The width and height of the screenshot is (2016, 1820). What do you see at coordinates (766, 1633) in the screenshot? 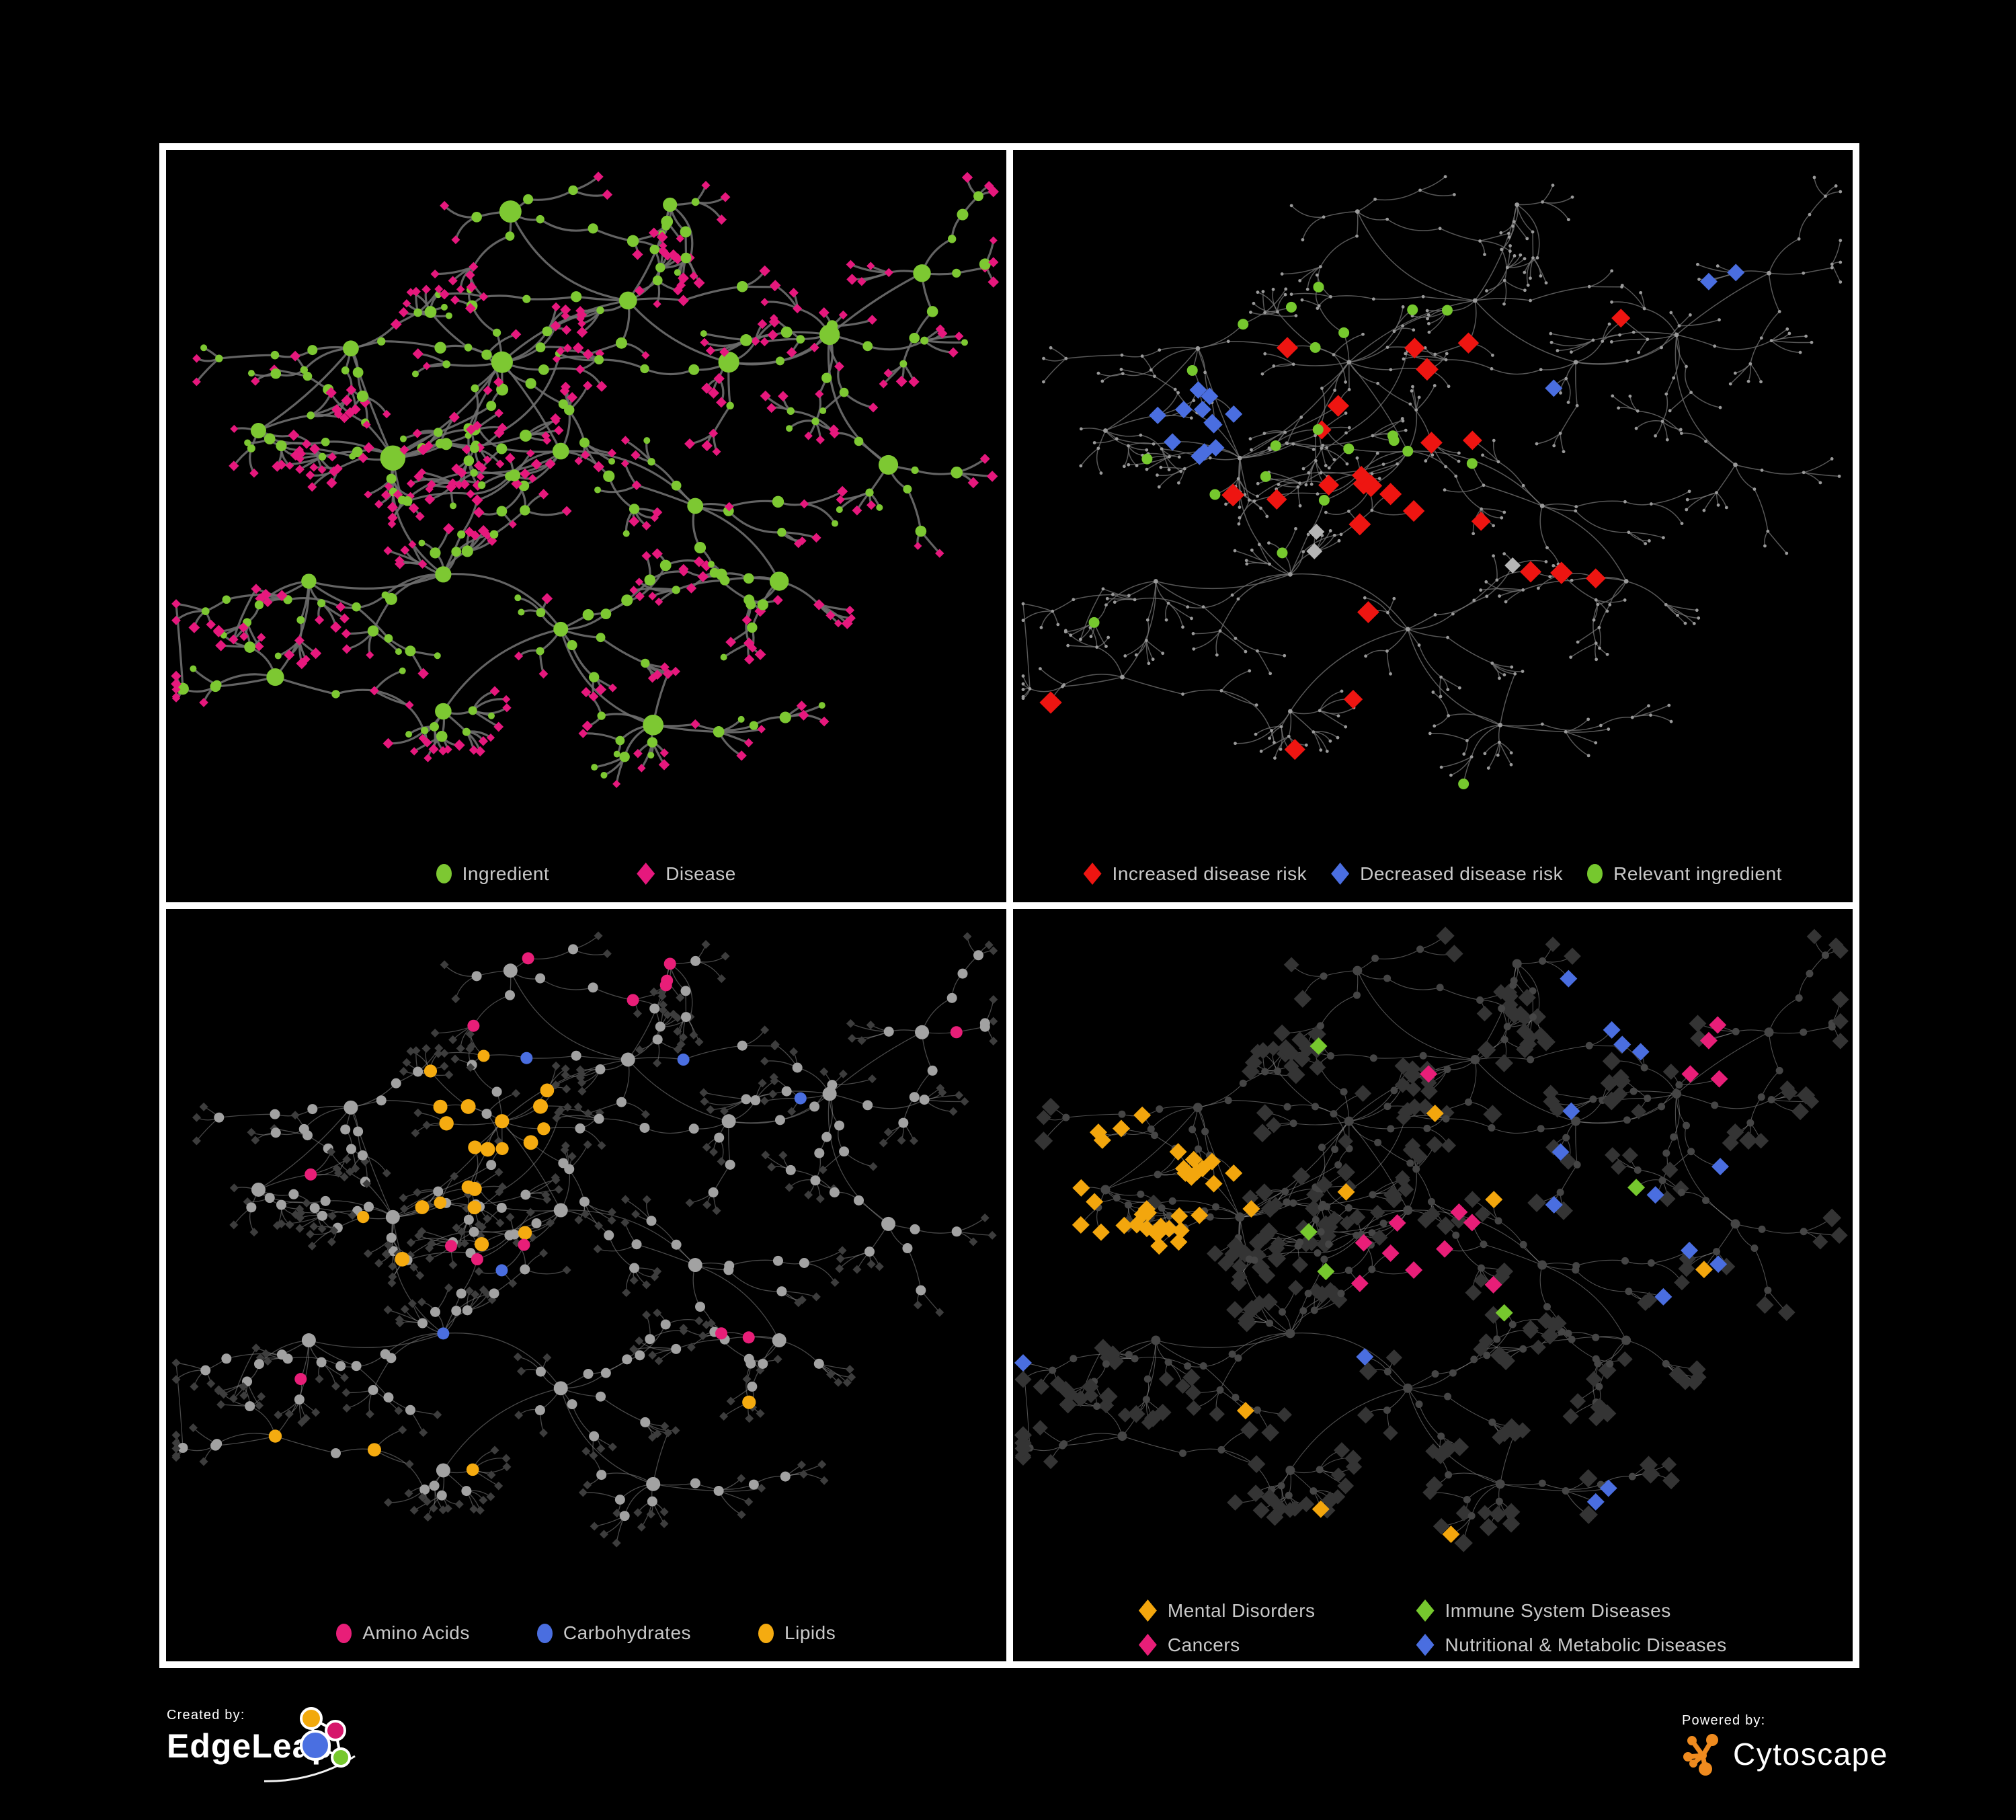
I see `lipids-circle-icon` at bounding box center [766, 1633].